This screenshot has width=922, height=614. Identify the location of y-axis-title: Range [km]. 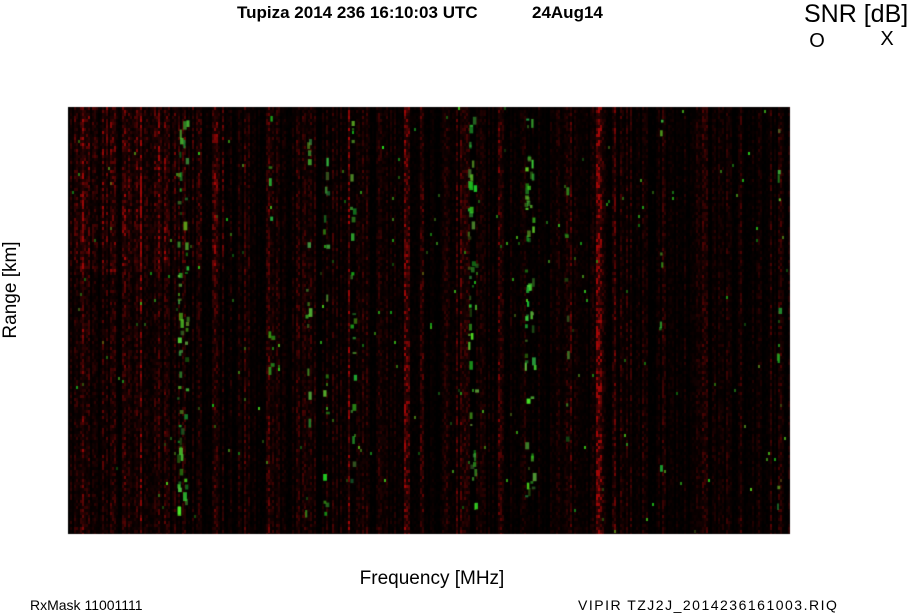
(10, 290).